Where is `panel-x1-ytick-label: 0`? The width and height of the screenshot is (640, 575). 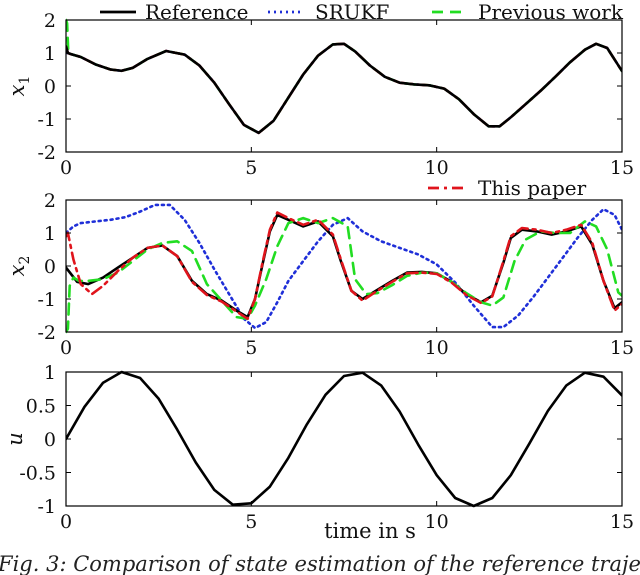
panel-x1-ytick-label: 0 is located at coordinates (50, 87).